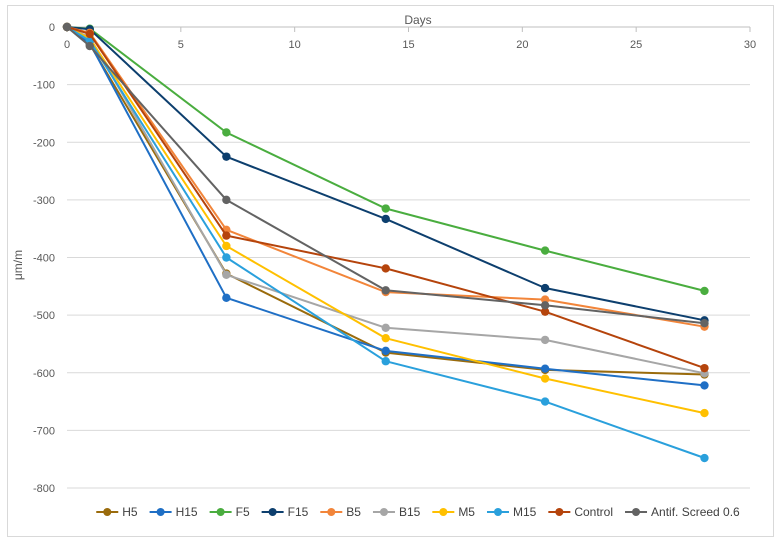 This screenshot has width=781, height=542. I want to click on x-tick-label: 5, so click(181, 45).